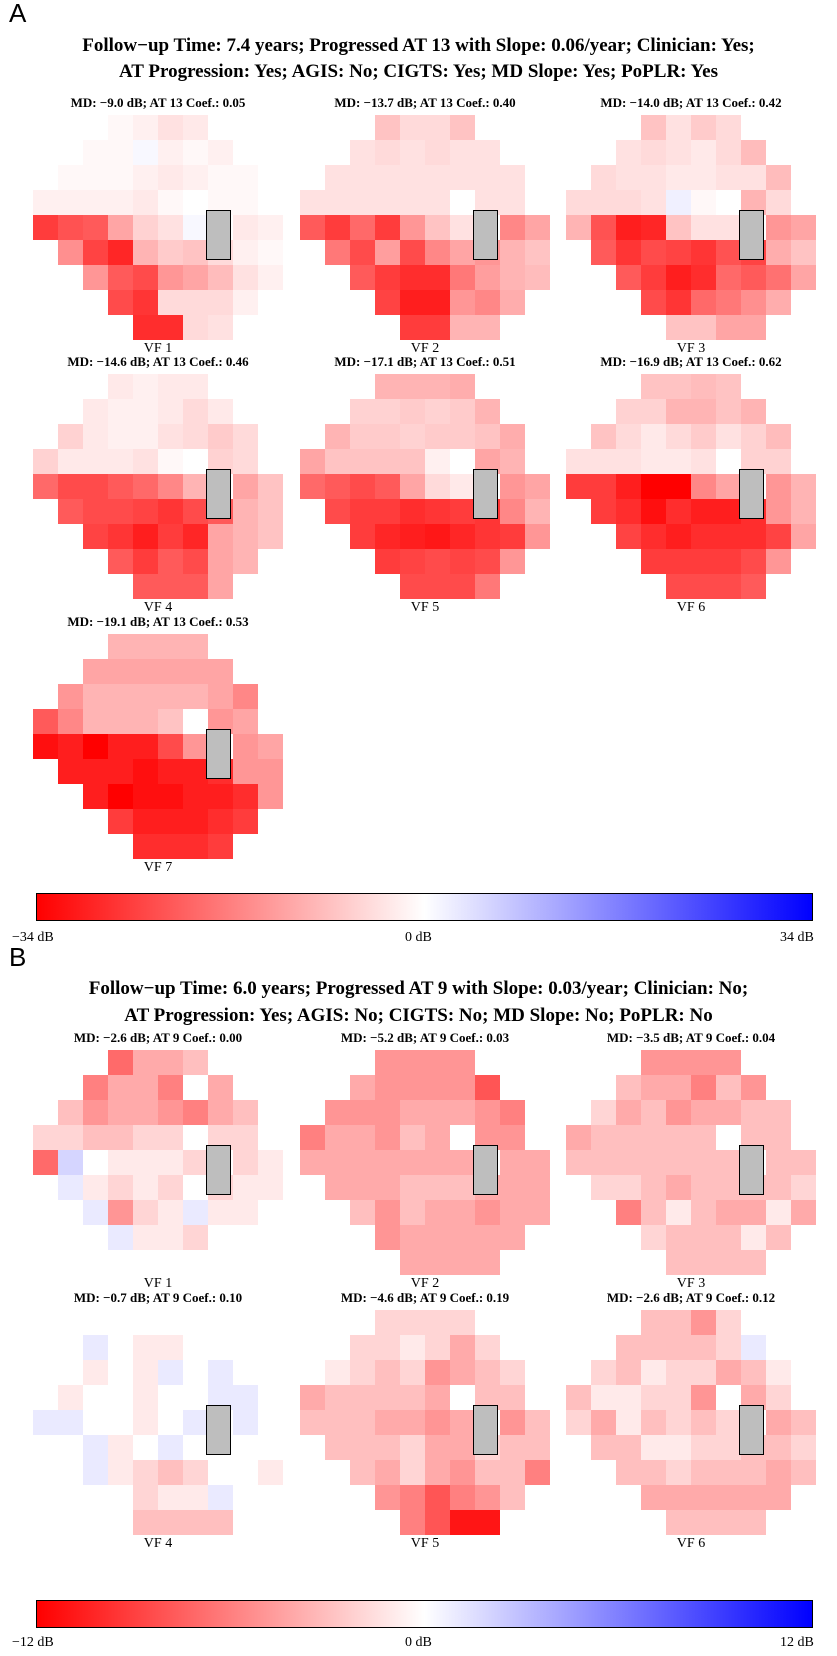 Image resolution: width=837 pixels, height=1656 pixels. I want to click on vf-label: VF 2, so click(425, 348).